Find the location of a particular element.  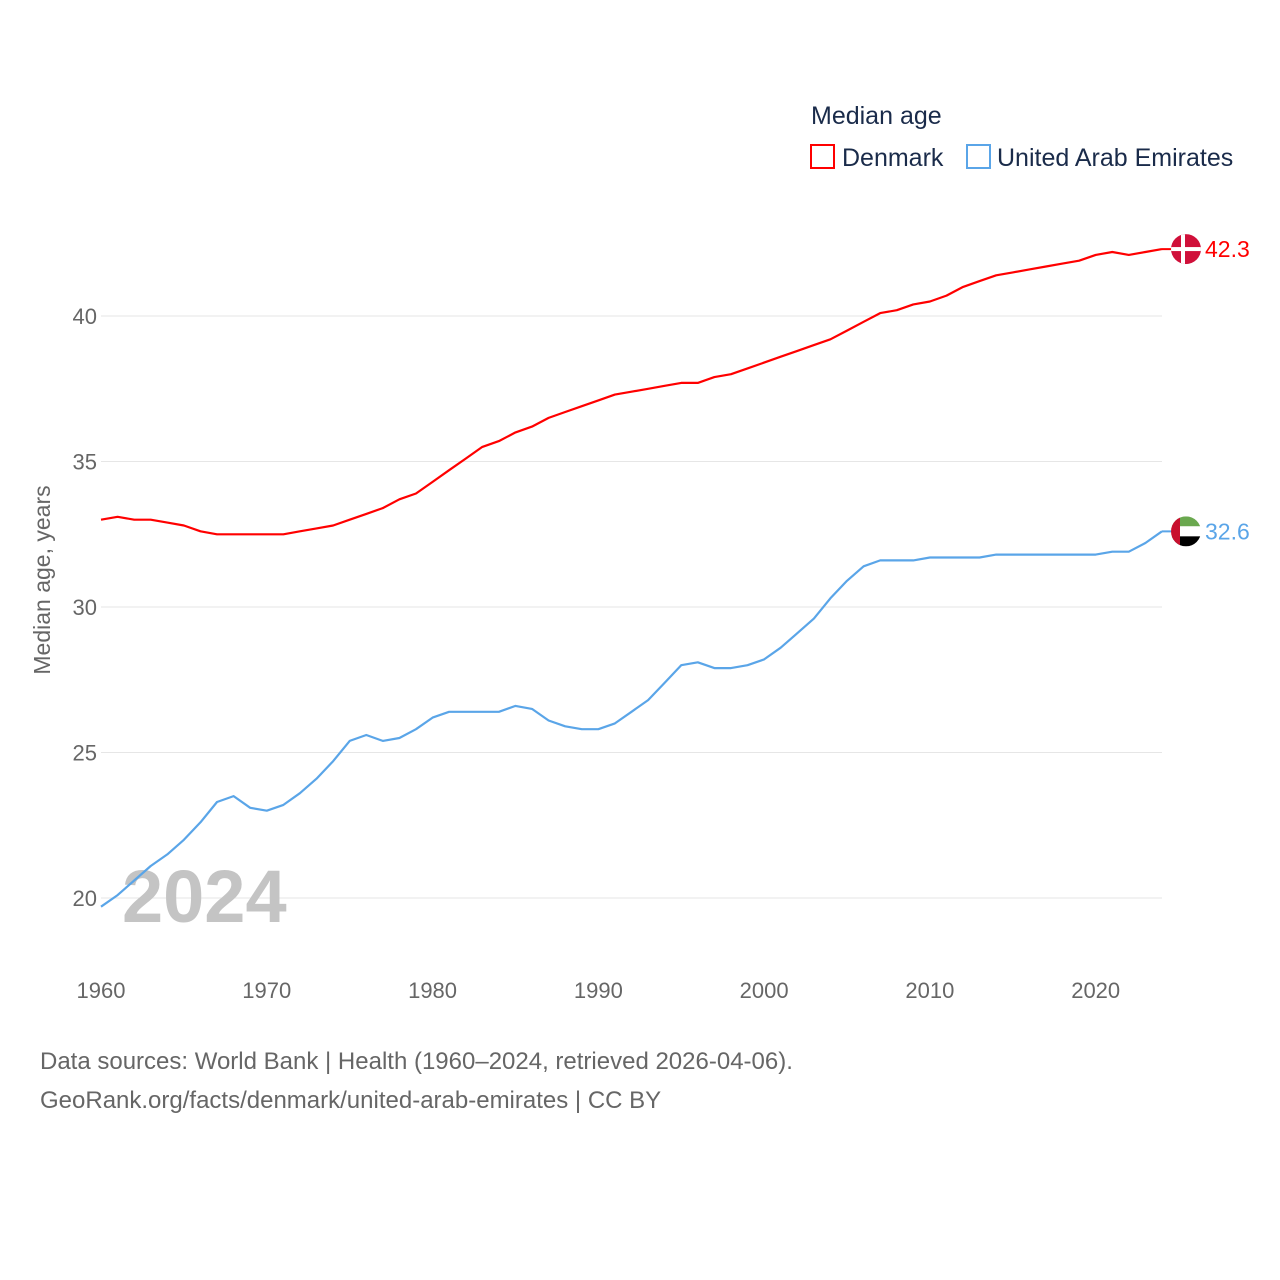

denmark-flag-icon is located at coordinates (1186, 249).